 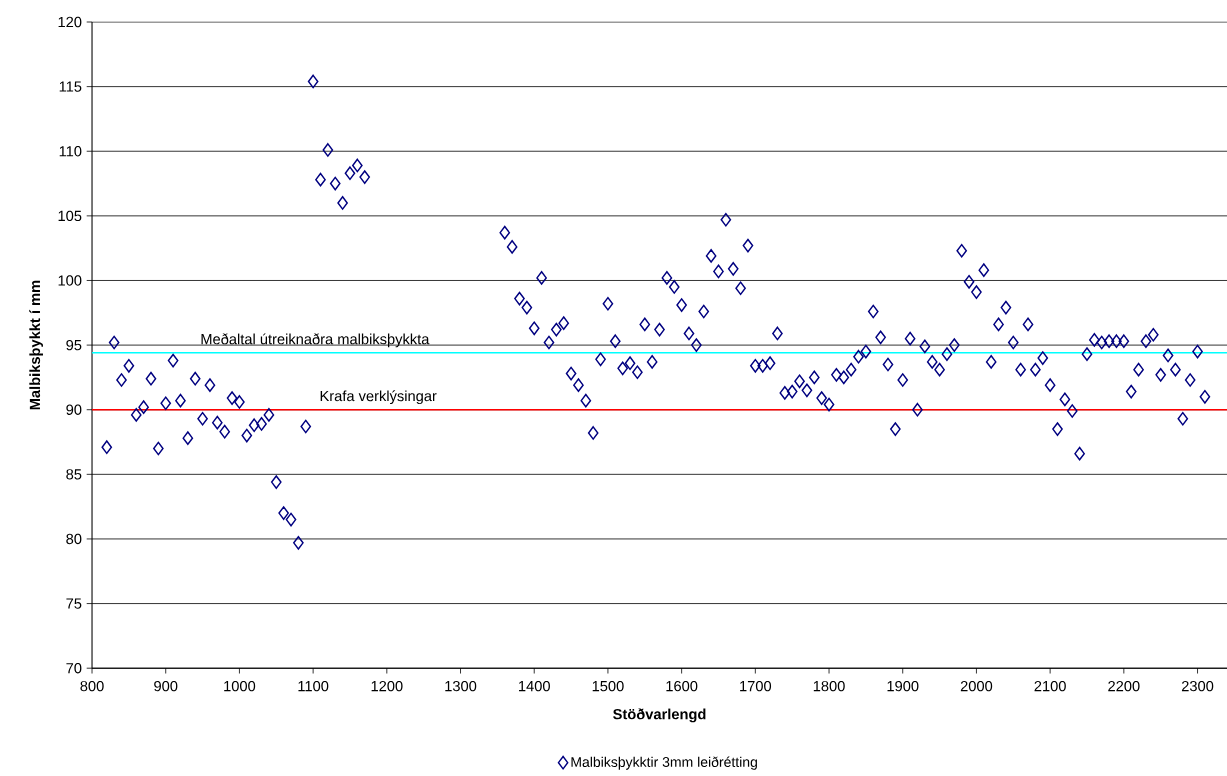 What do you see at coordinates (74, 603) in the screenshot?
I see `y-tick-label: 75` at bounding box center [74, 603].